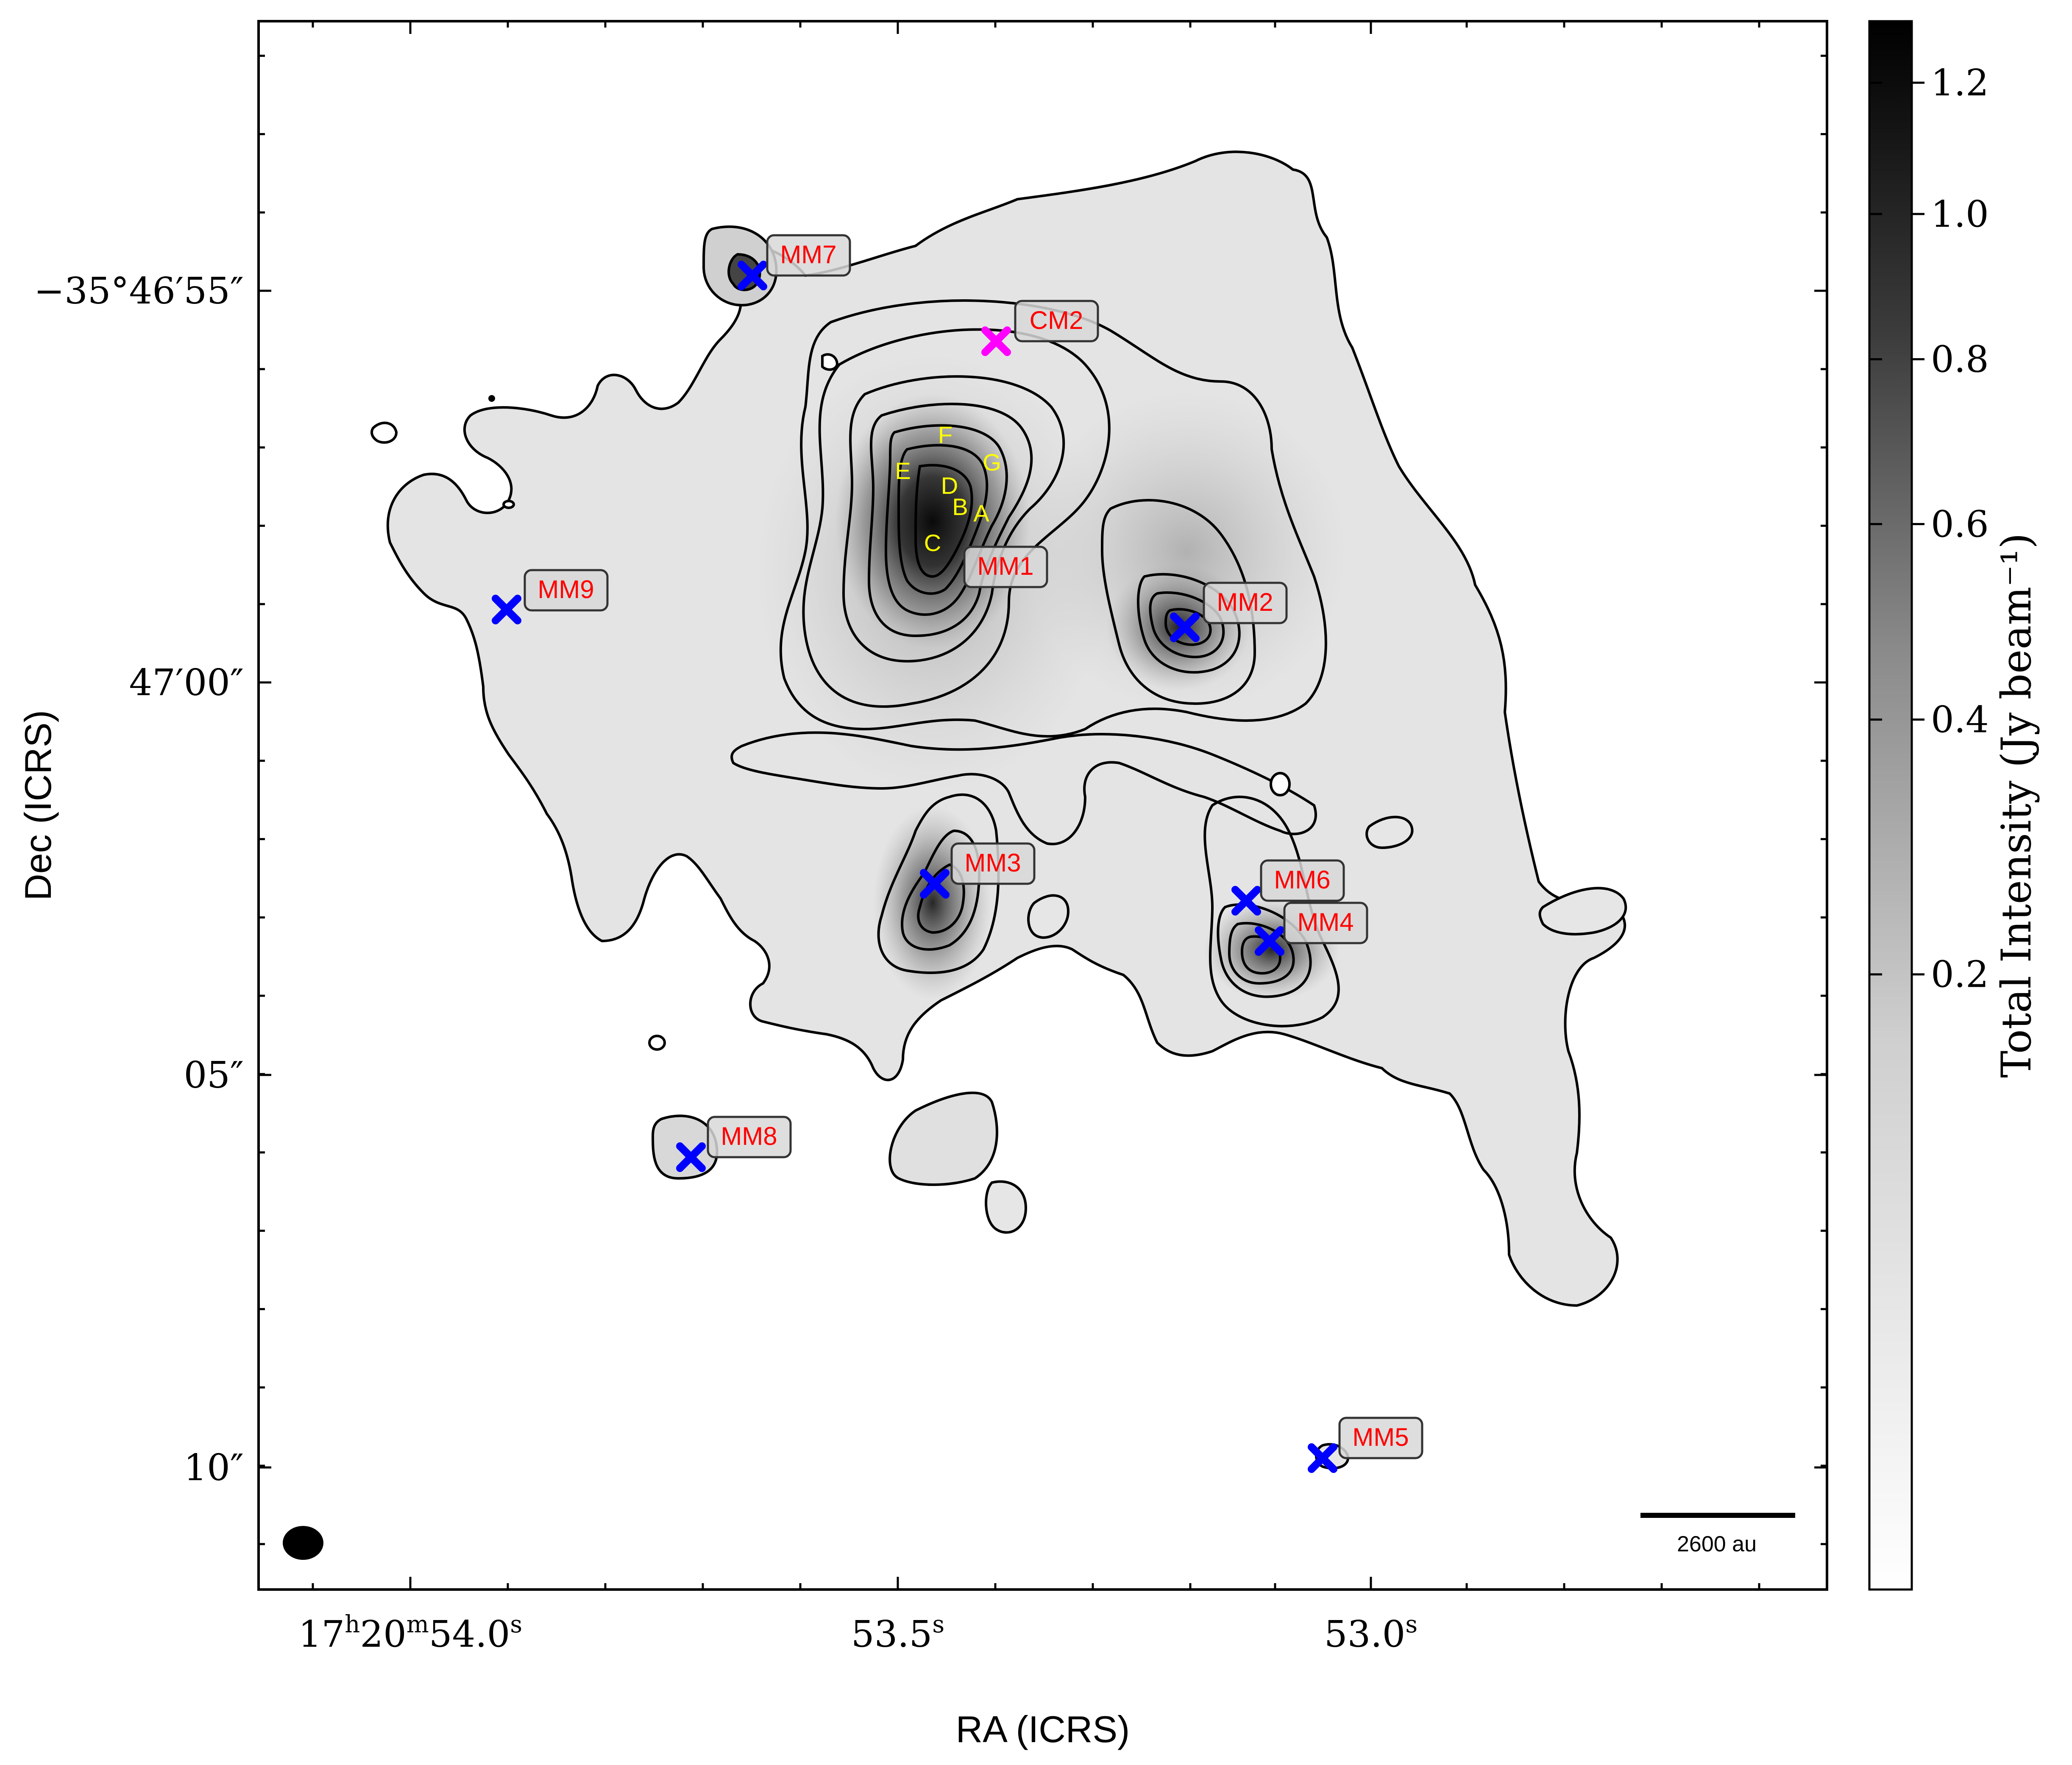 The height and width of the screenshot is (1765, 2072). What do you see at coordinates (1246, 901) in the screenshot?
I see `source-marker-mm6` at bounding box center [1246, 901].